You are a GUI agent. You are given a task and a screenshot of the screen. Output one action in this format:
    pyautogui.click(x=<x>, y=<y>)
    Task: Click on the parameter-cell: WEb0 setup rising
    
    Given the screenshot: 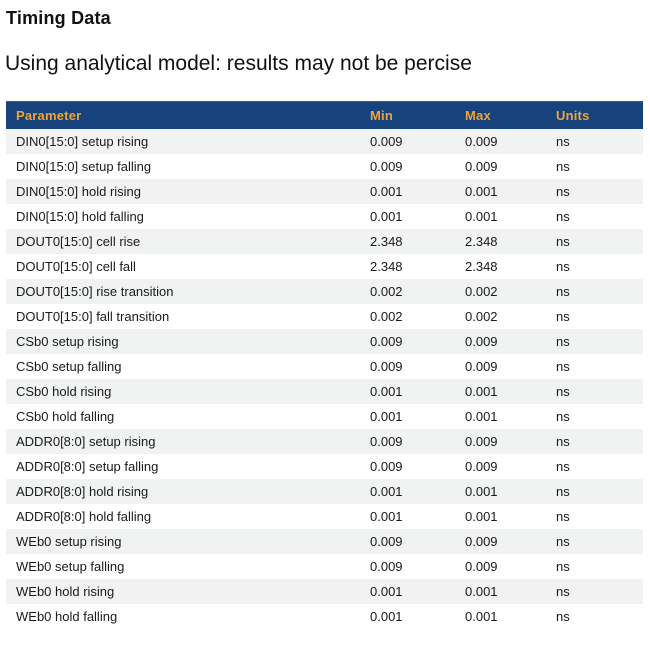 What is the action you would take?
    pyautogui.click(x=183, y=541)
    